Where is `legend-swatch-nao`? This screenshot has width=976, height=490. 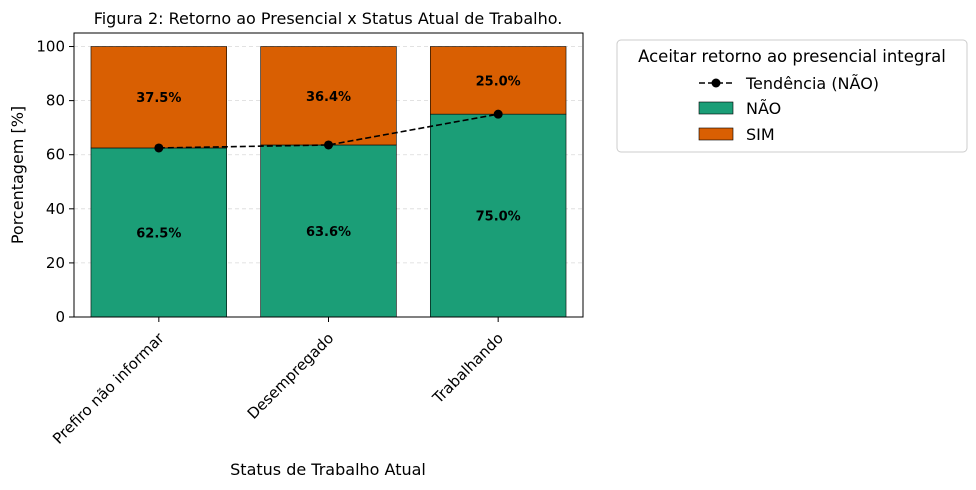 legend-swatch-nao is located at coordinates (716, 108).